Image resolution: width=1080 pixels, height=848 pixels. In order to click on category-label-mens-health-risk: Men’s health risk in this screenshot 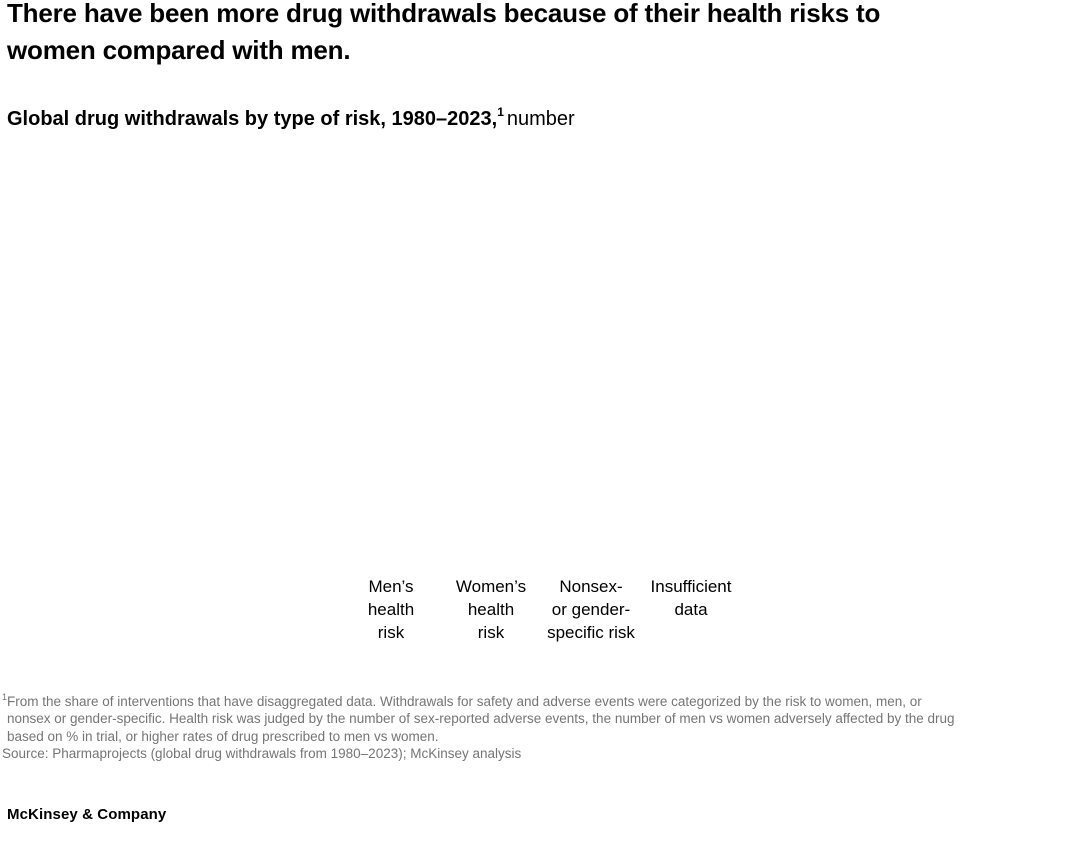, I will do `click(391, 609)`.